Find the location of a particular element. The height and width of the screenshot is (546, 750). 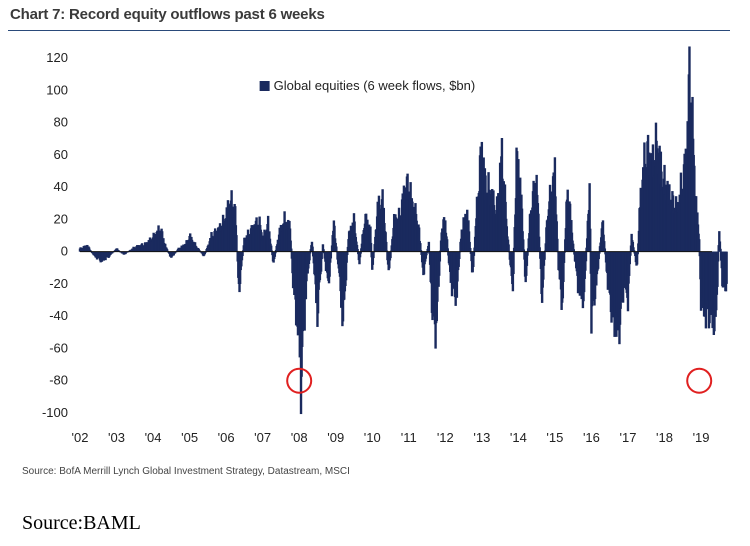

x-tick-label: '08 is located at coordinates (299, 437).